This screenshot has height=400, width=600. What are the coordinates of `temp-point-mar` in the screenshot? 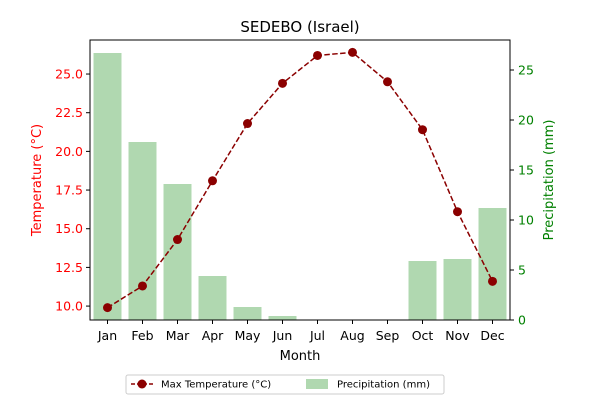 It's located at (177, 240).